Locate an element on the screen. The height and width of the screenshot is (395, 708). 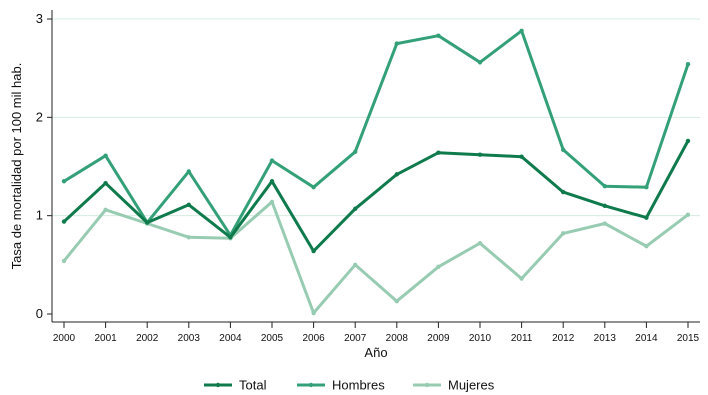
y-tick-label: 1 is located at coordinates (39, 215).